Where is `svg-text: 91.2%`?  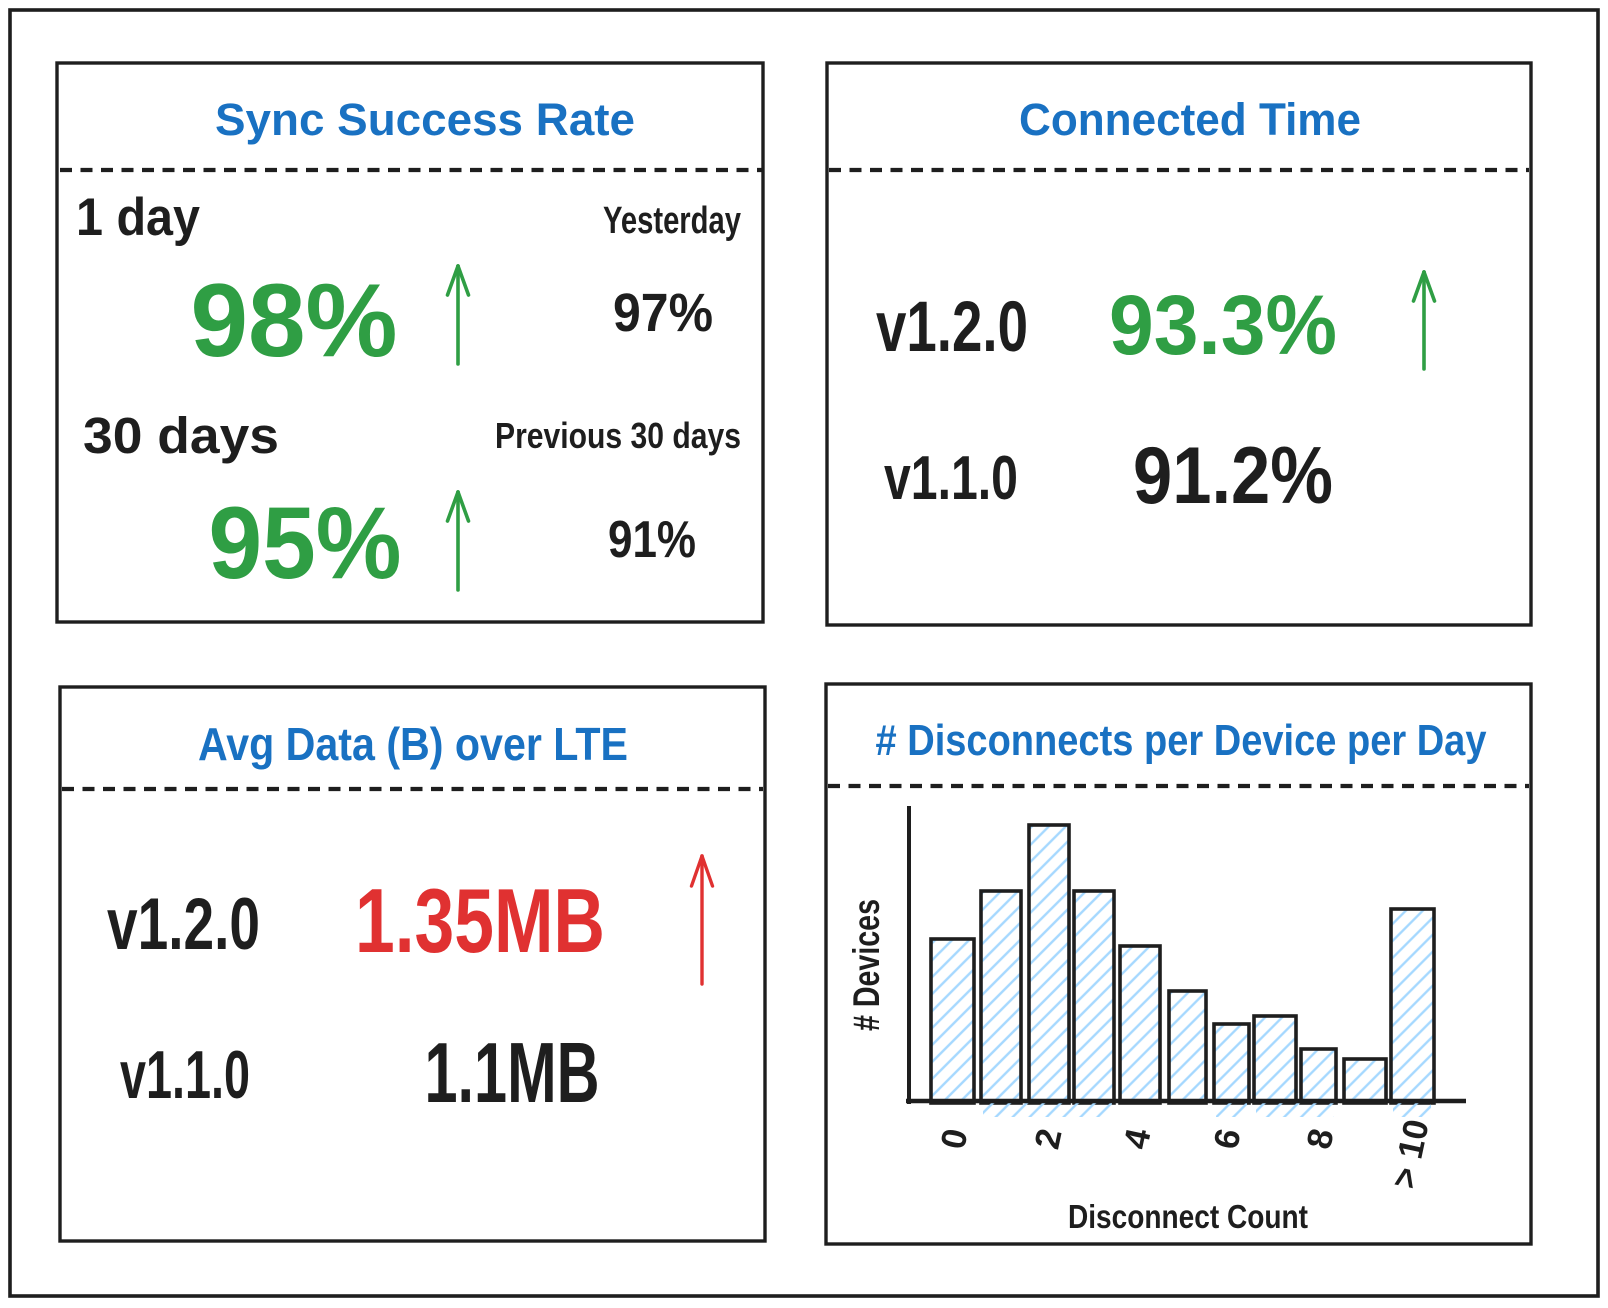
svg-text: 91.2% is located at coordinates (1233, 476).